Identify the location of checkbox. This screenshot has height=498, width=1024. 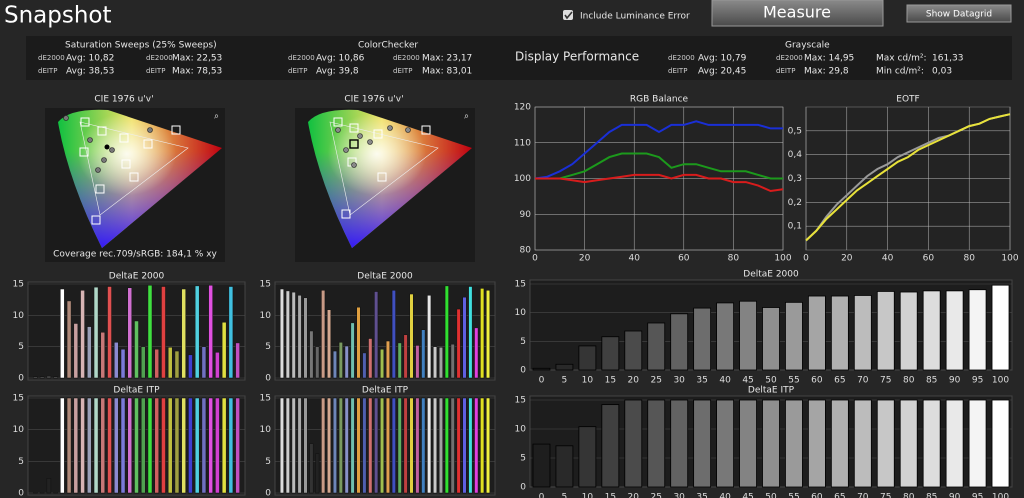
(568, 15).